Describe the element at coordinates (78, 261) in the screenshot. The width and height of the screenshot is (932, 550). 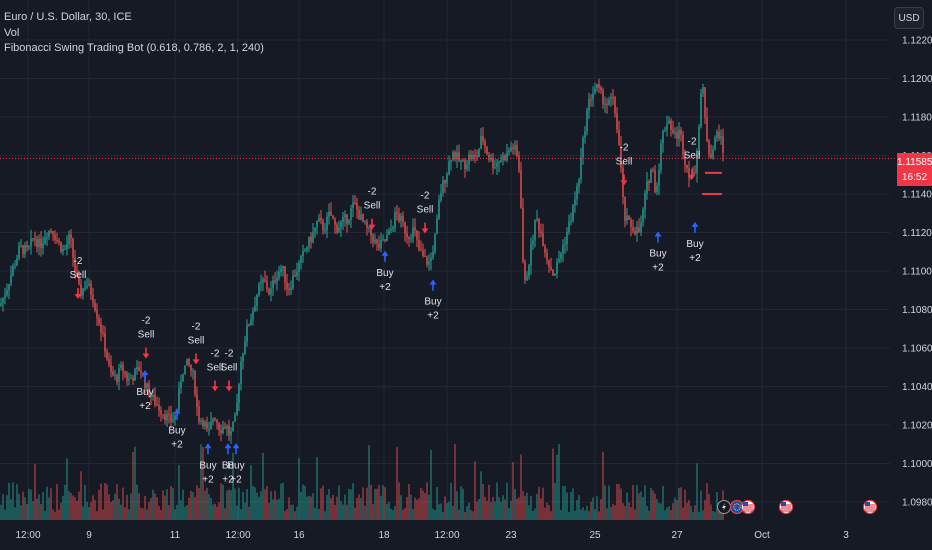
I see `sell-signal-qty: -2` at that location.